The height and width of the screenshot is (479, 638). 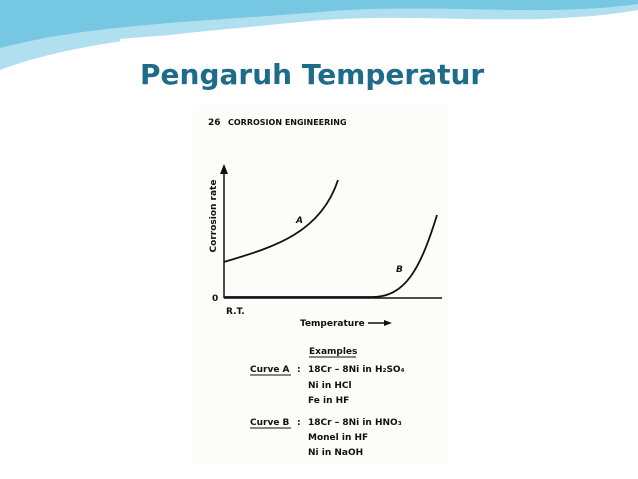 I want to click on x-arrow-head, so click(x=388, y=323).